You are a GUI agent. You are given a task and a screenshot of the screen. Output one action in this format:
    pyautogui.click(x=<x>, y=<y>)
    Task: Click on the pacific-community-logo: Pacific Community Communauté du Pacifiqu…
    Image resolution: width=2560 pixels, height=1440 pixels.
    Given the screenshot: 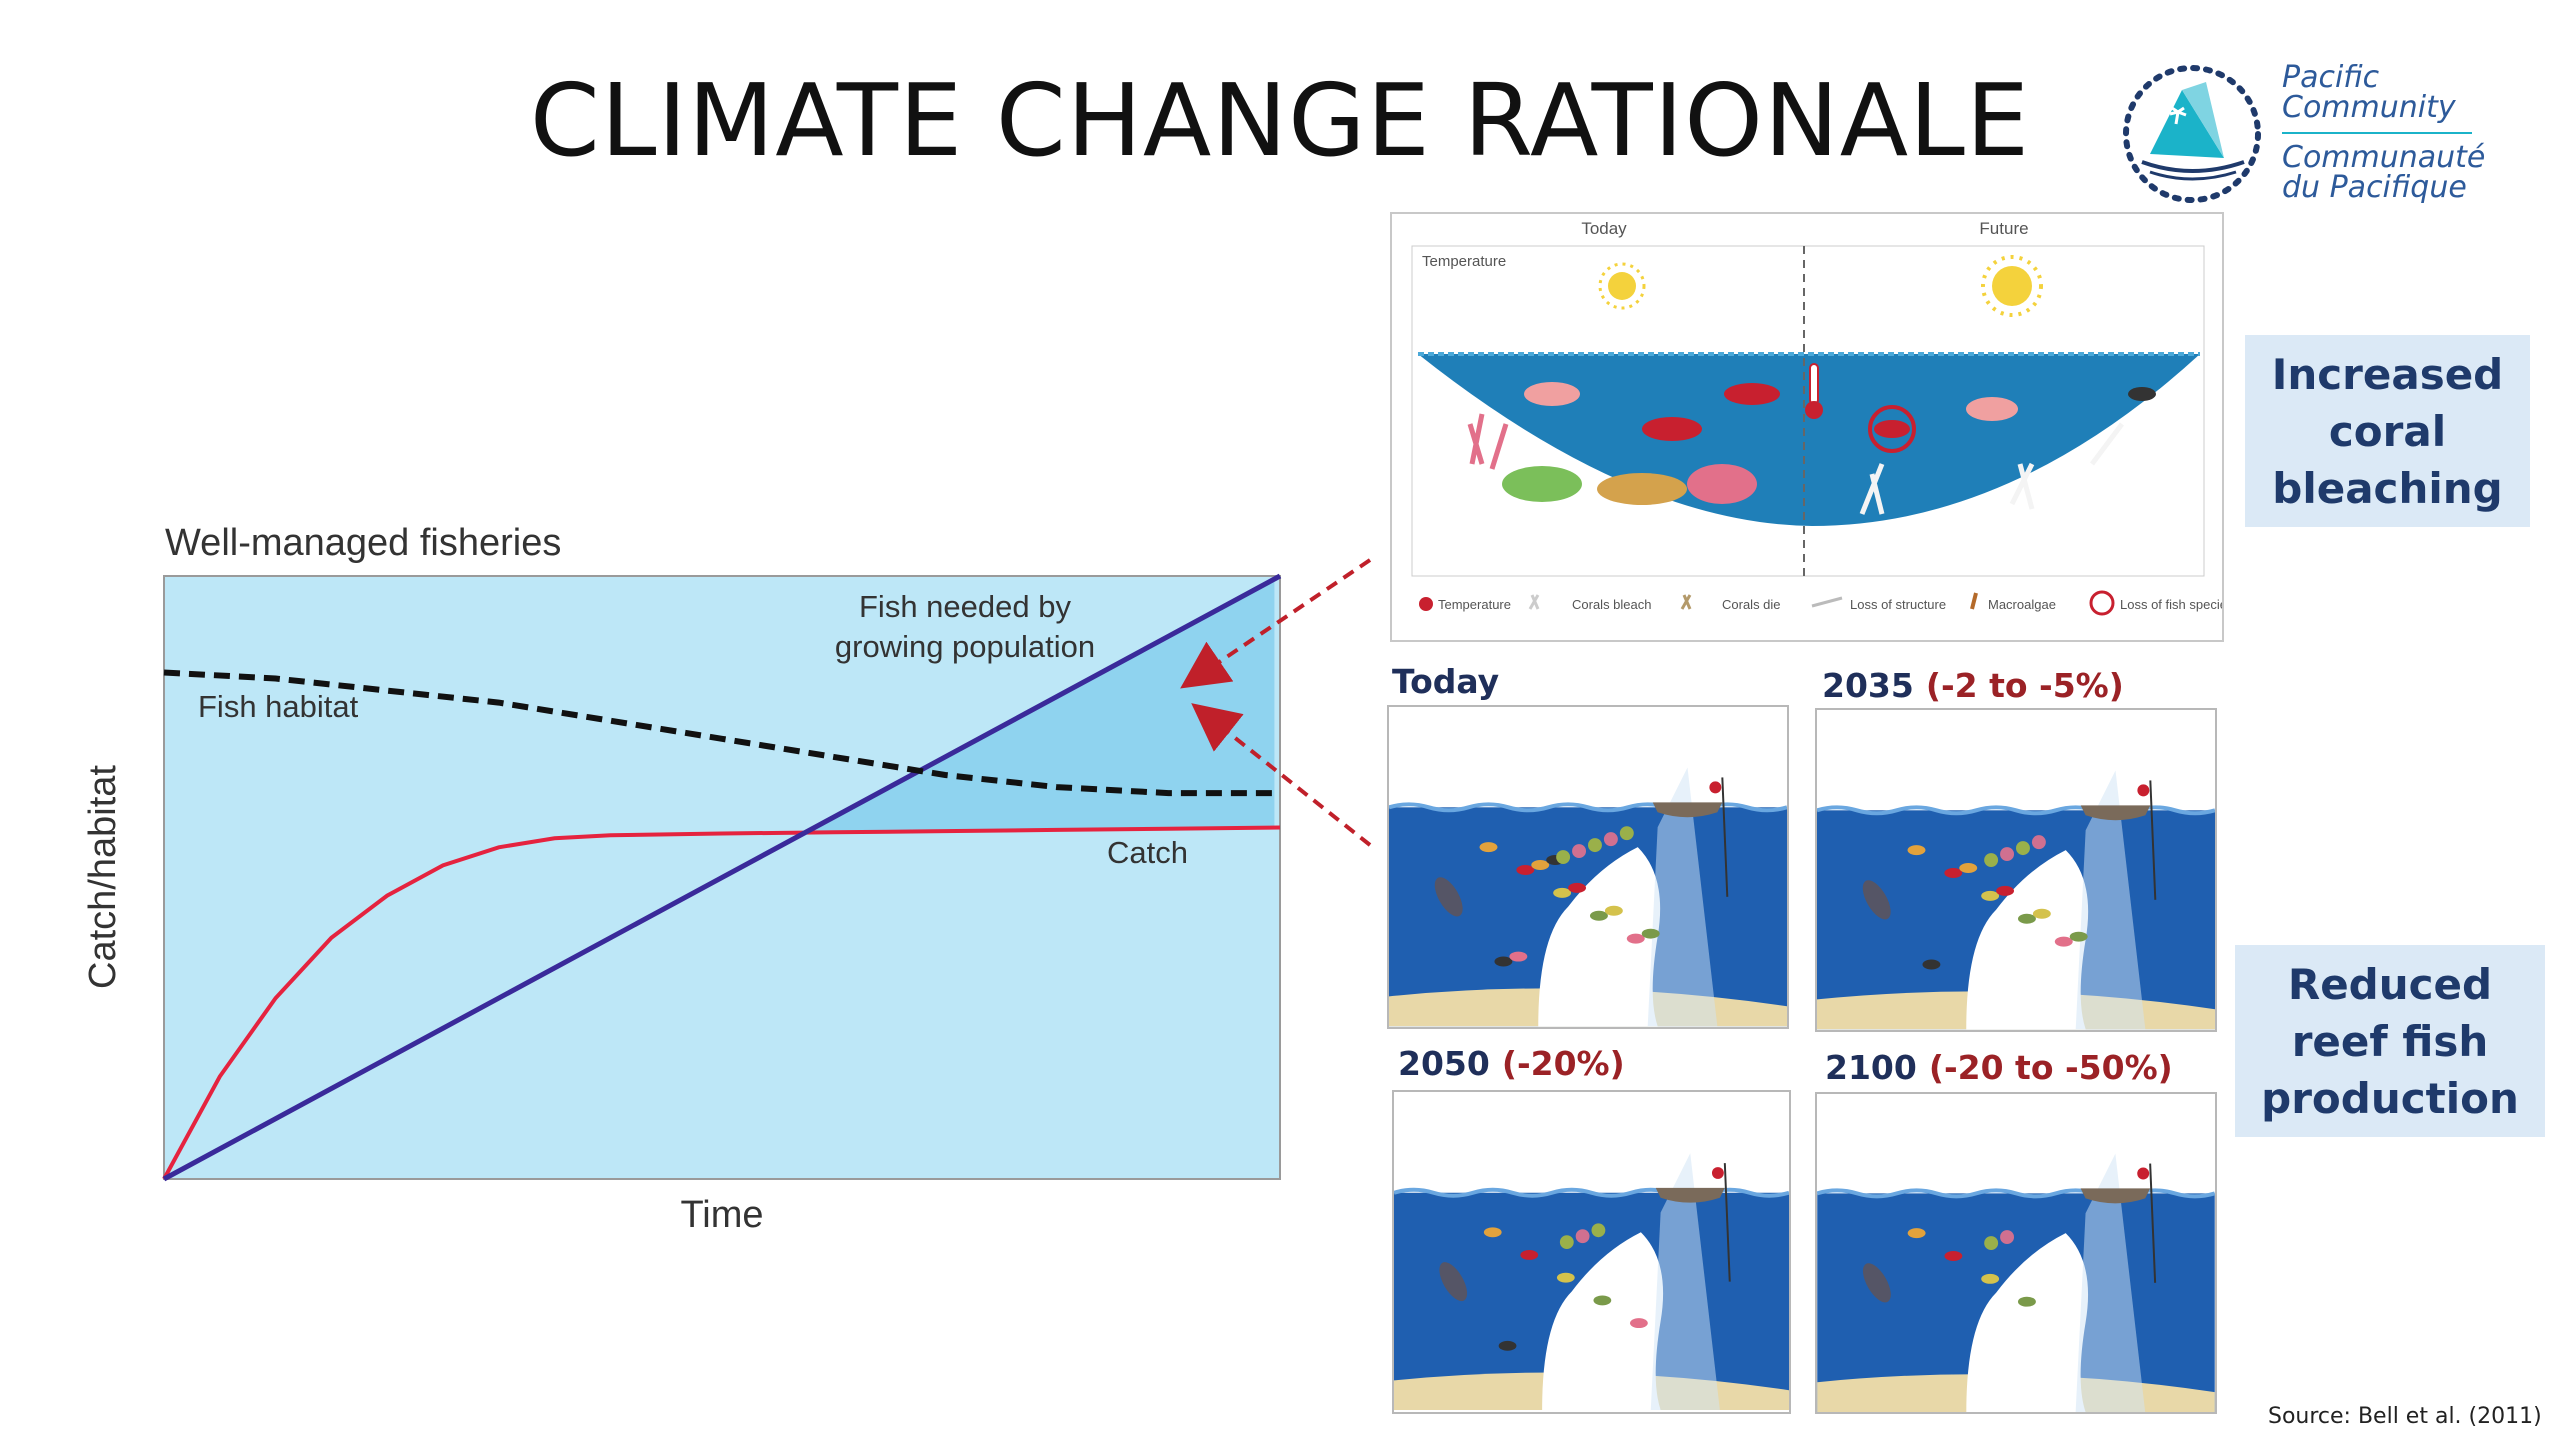 What is the action you would take?
    pyautogui.click(x=2330, y=137)
    